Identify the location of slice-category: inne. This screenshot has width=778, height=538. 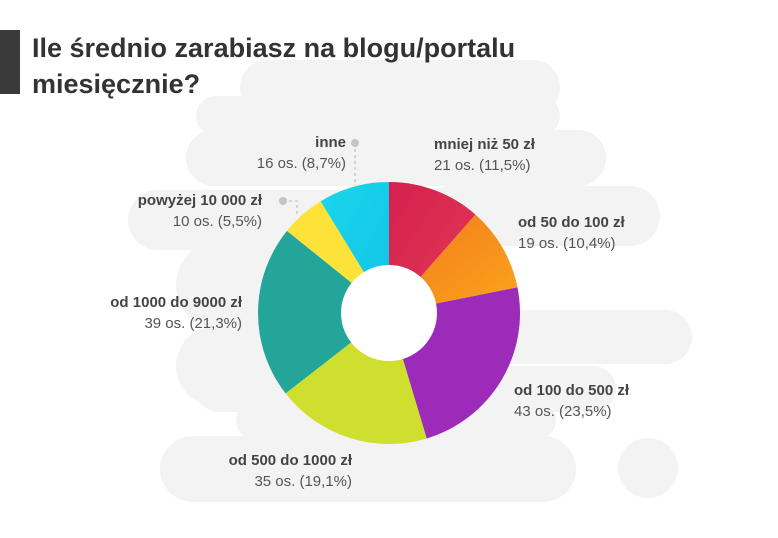
(330, 142).